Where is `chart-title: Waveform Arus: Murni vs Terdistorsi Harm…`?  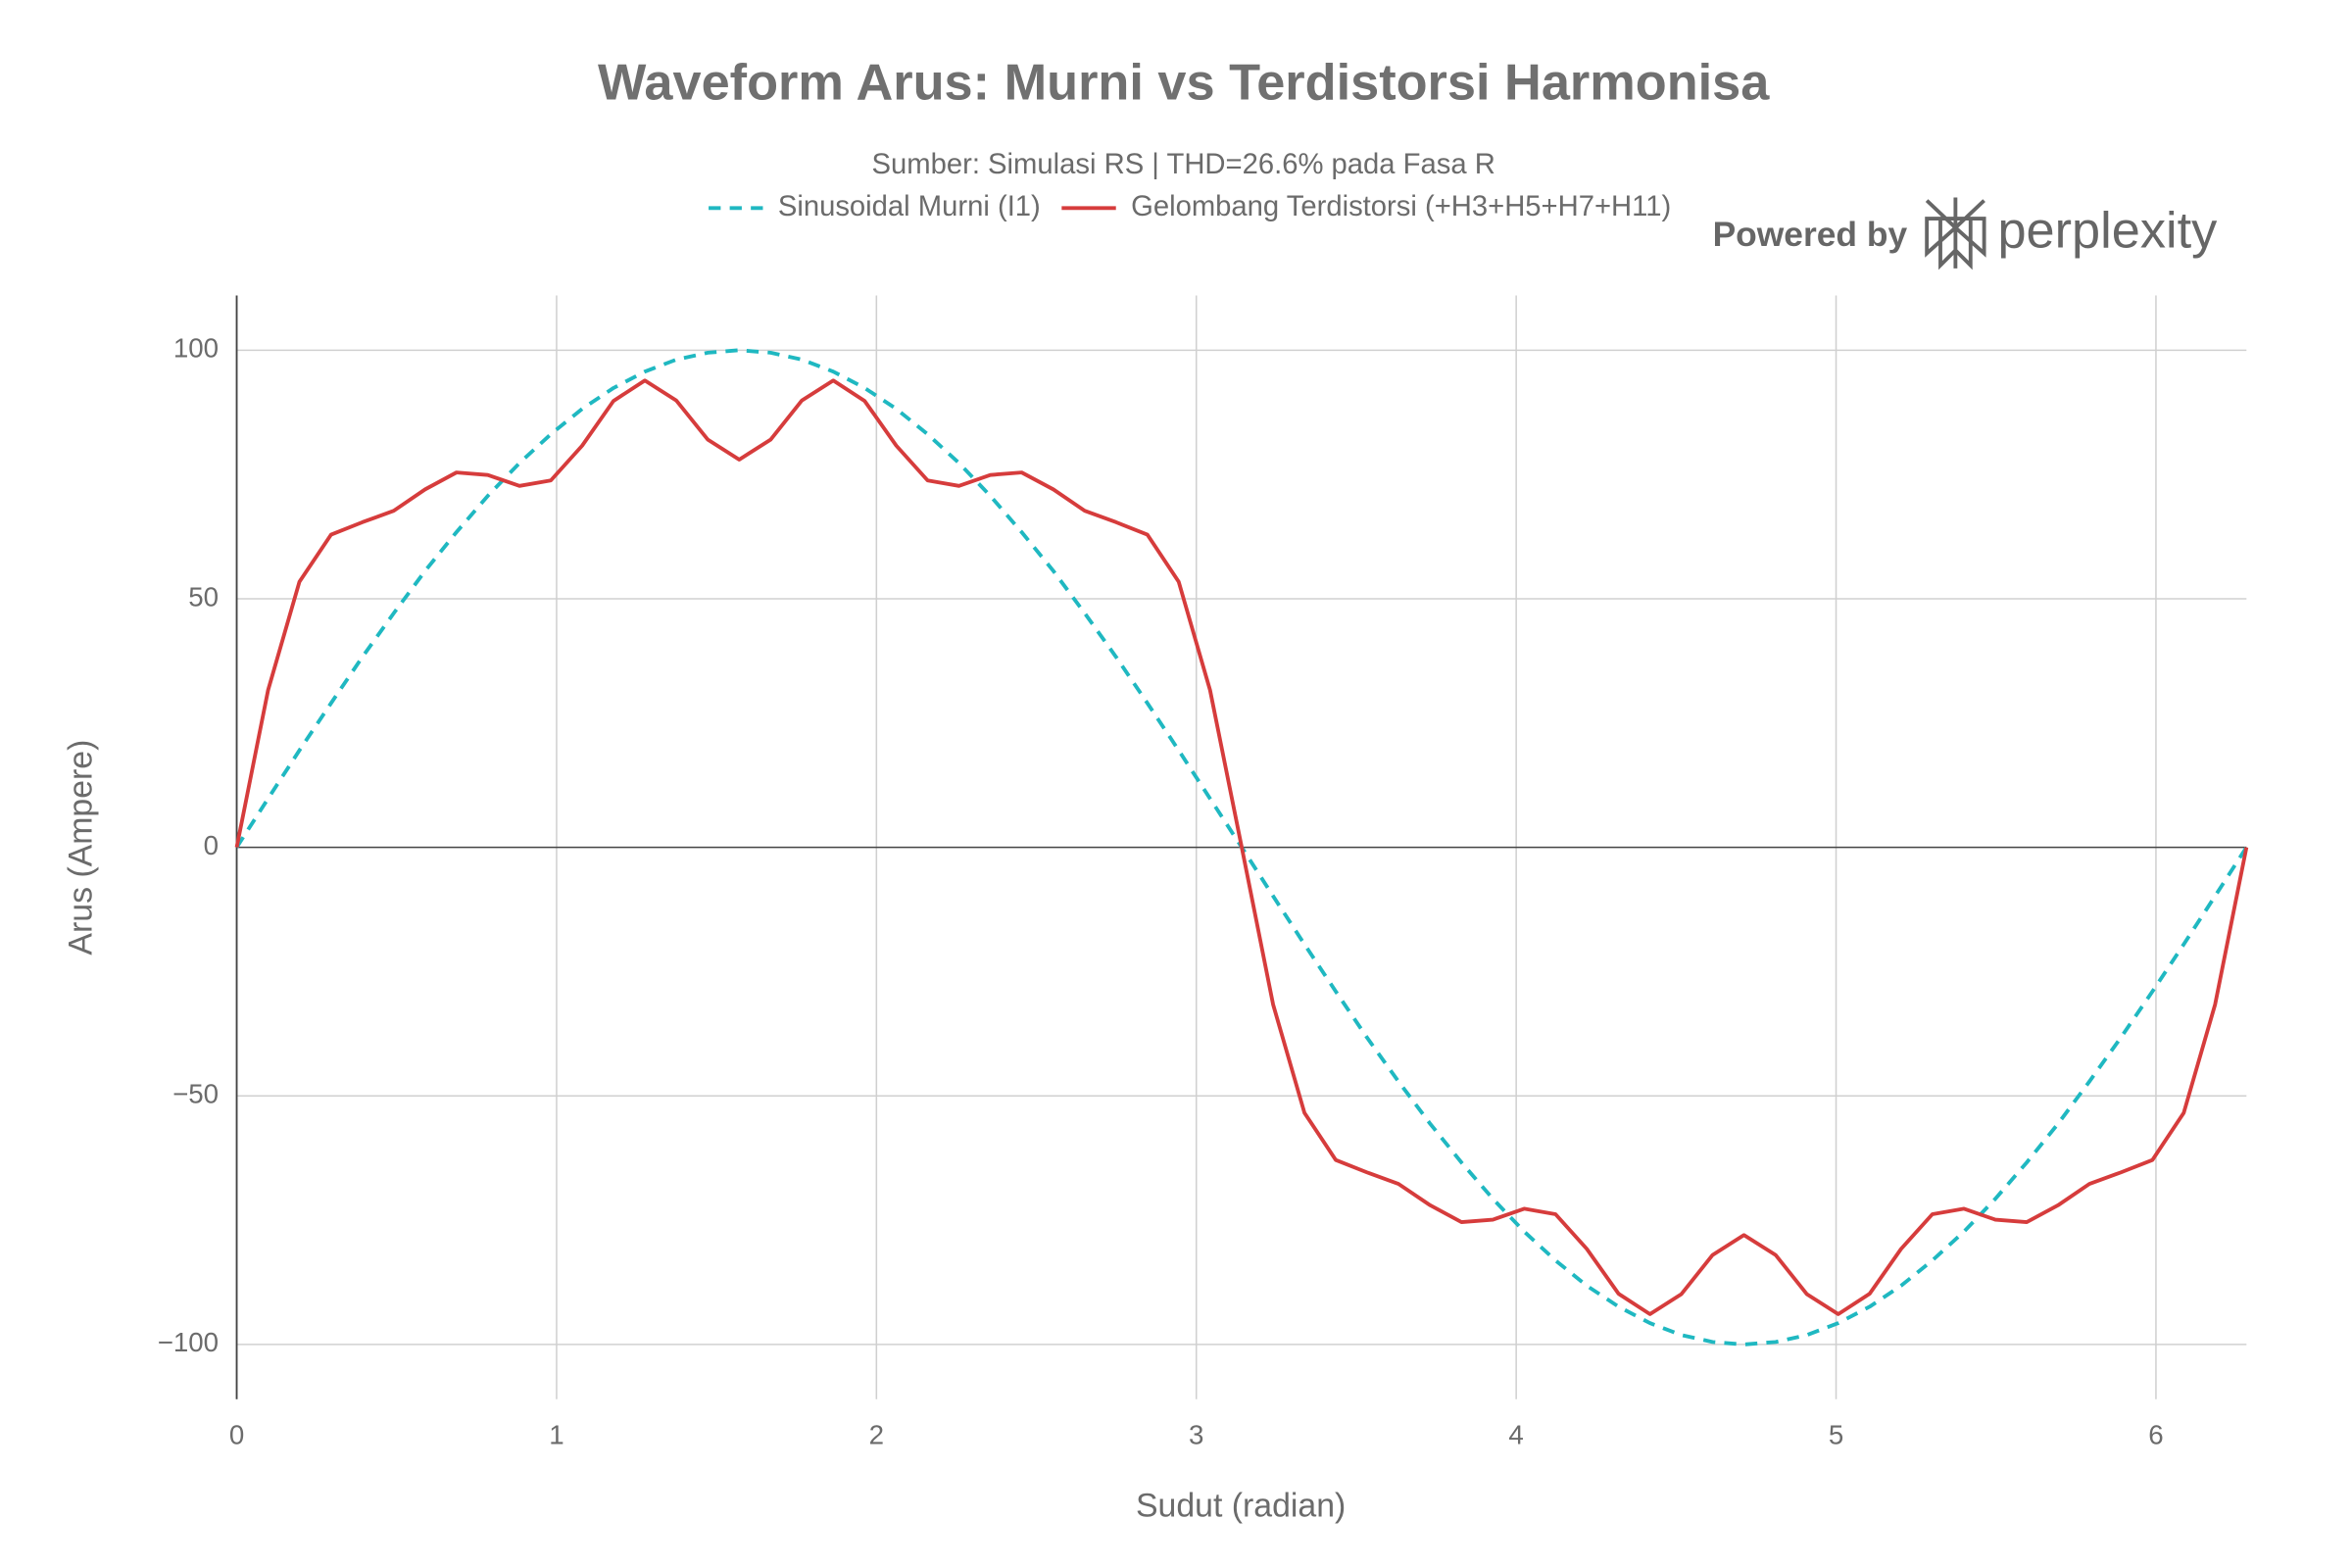 chart-title: Waveform Arus: Murni vs Terdistorsi Harm… is located at coordinates (1184, 83).